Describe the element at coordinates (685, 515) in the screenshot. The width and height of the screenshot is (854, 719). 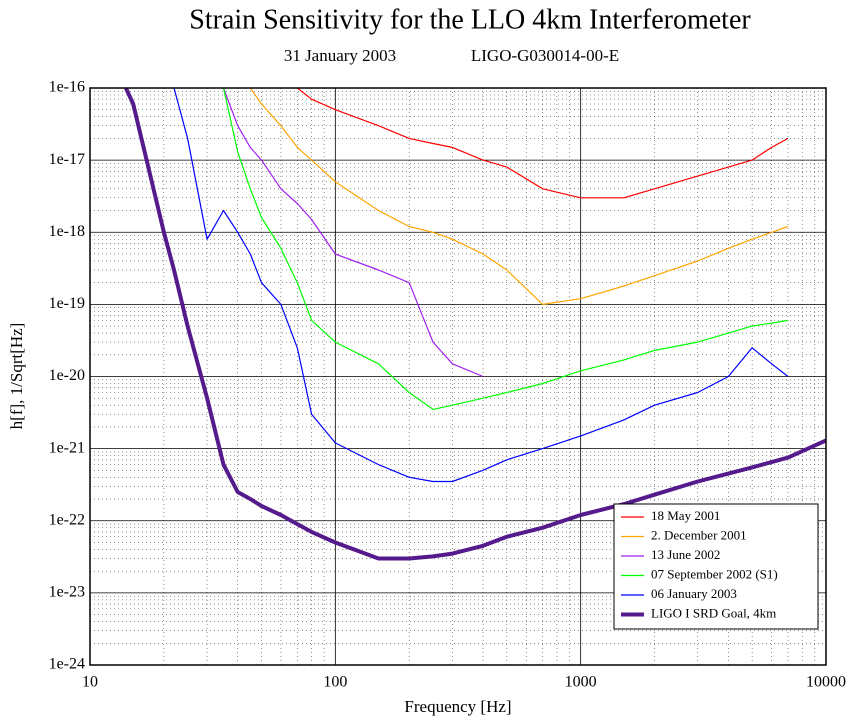
I see `legend-label: 18 May 2001` at that location.